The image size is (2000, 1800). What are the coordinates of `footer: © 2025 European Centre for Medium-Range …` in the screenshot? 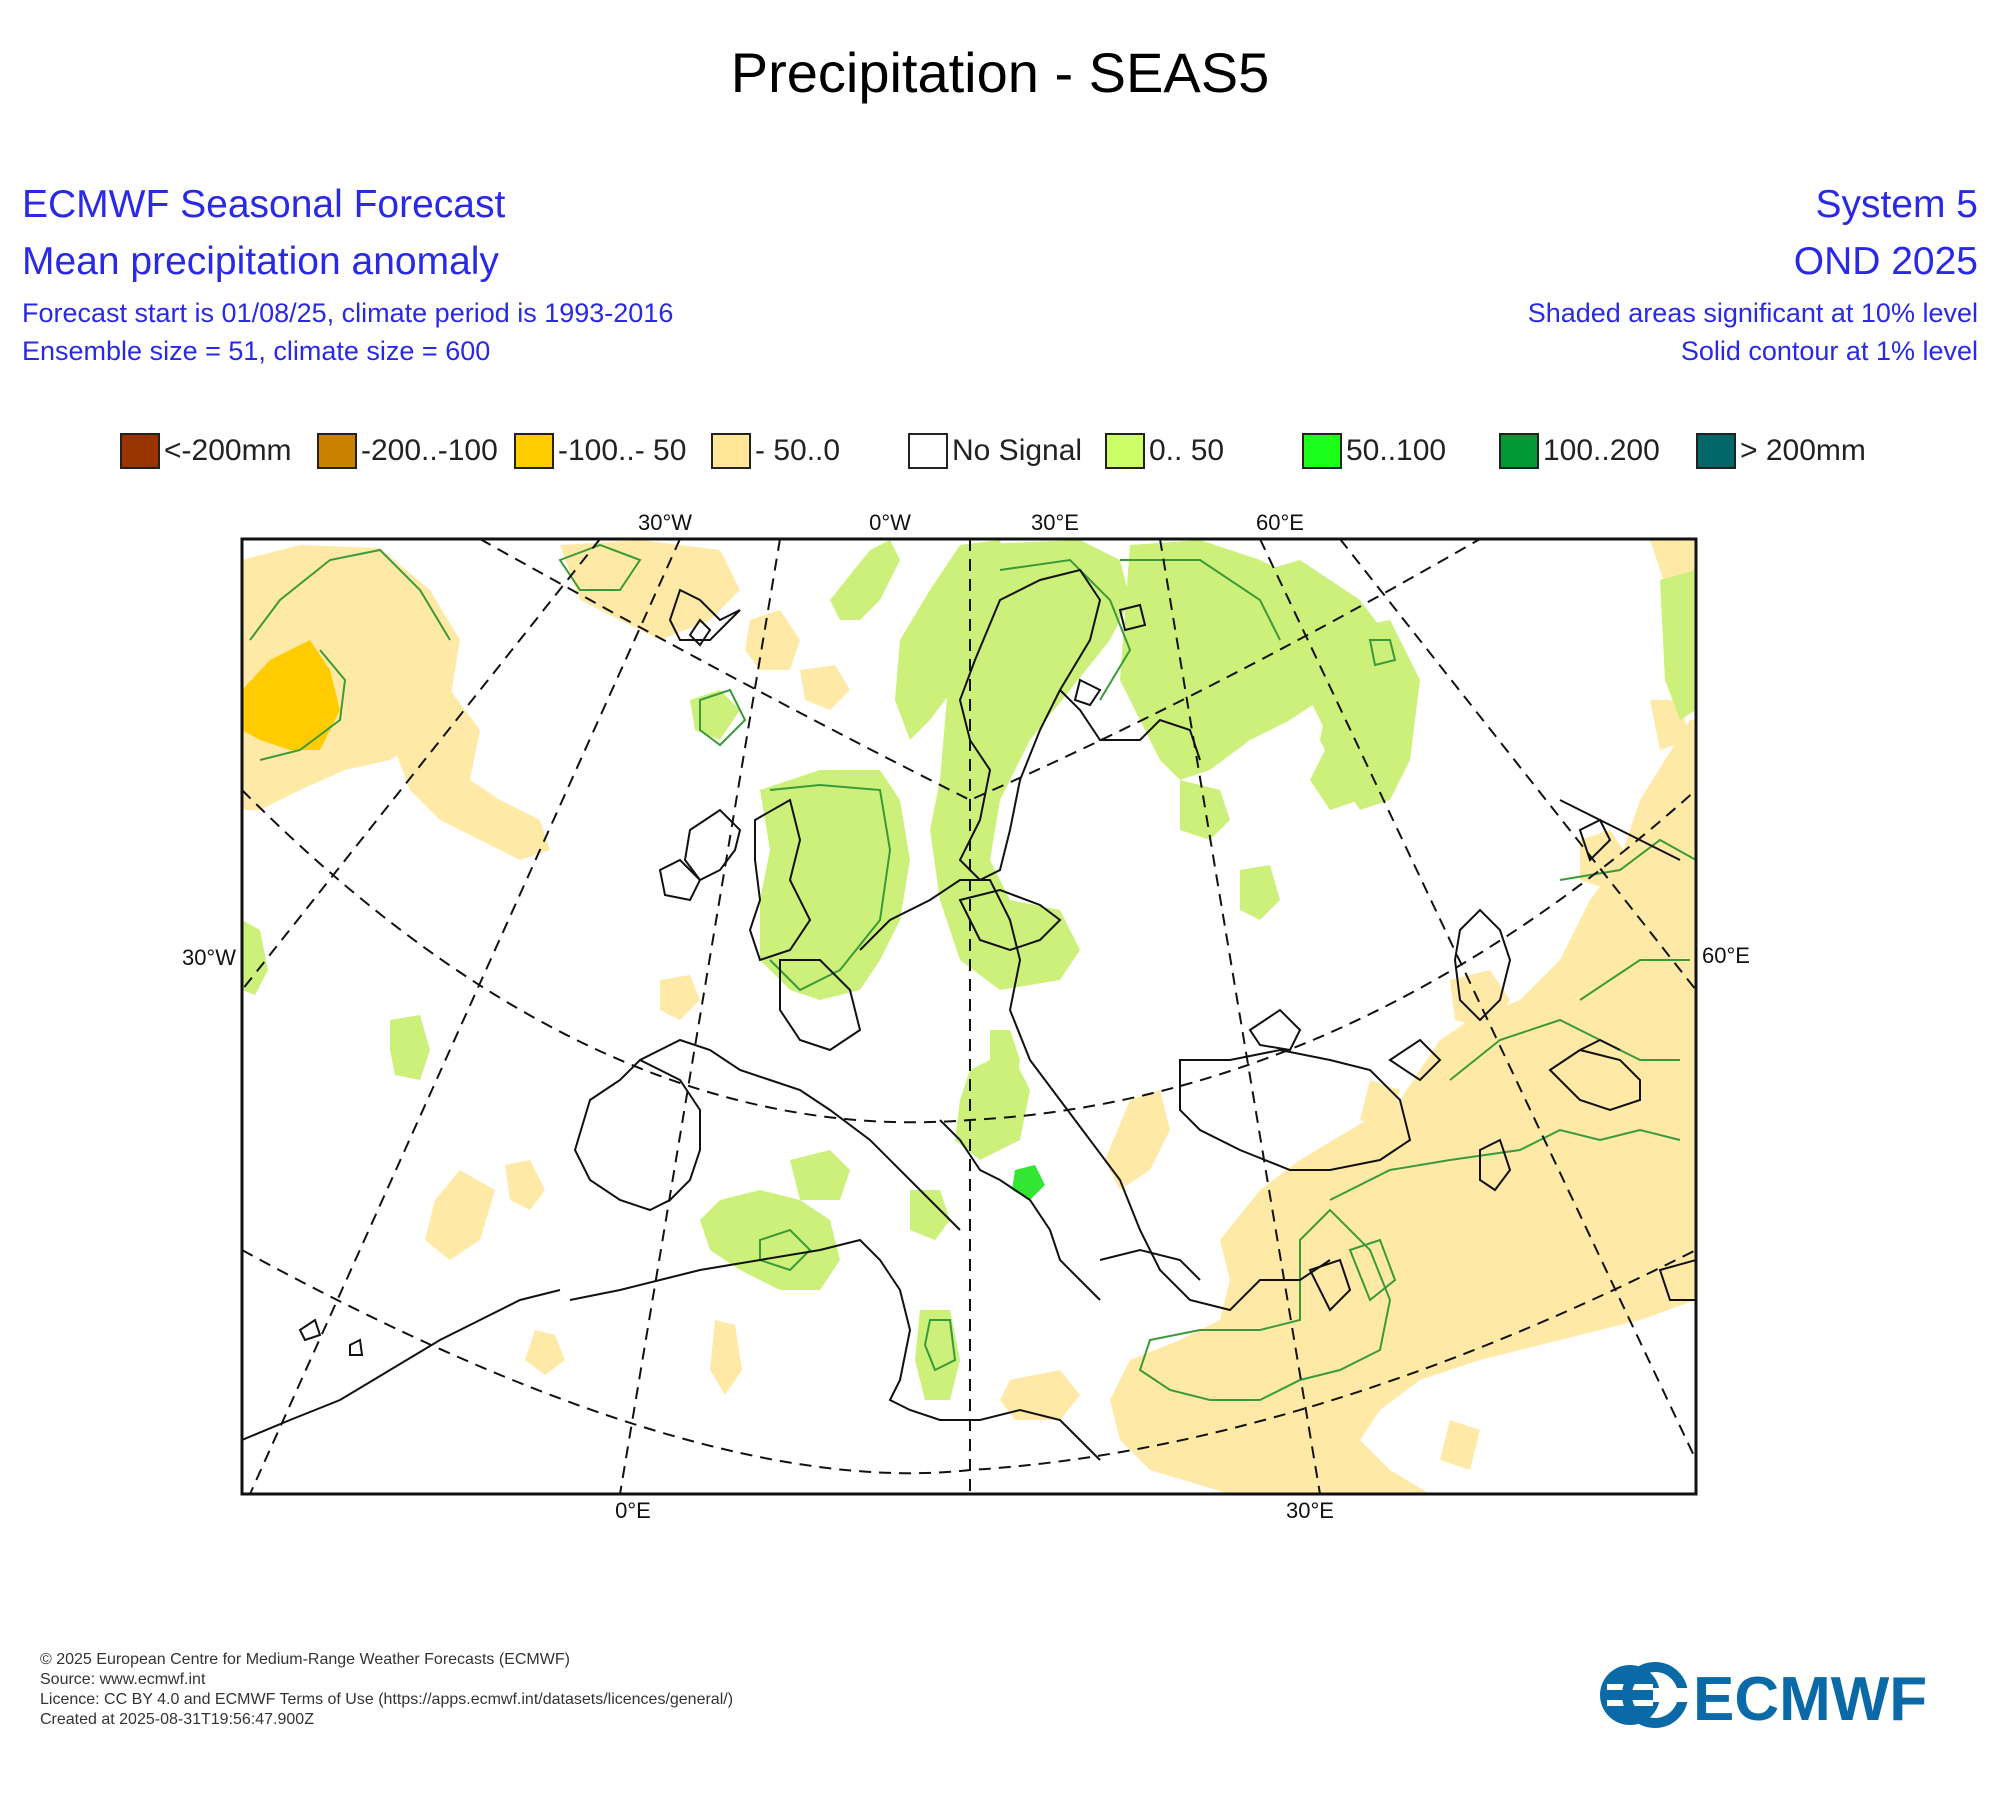 It's located at (386, 1690).